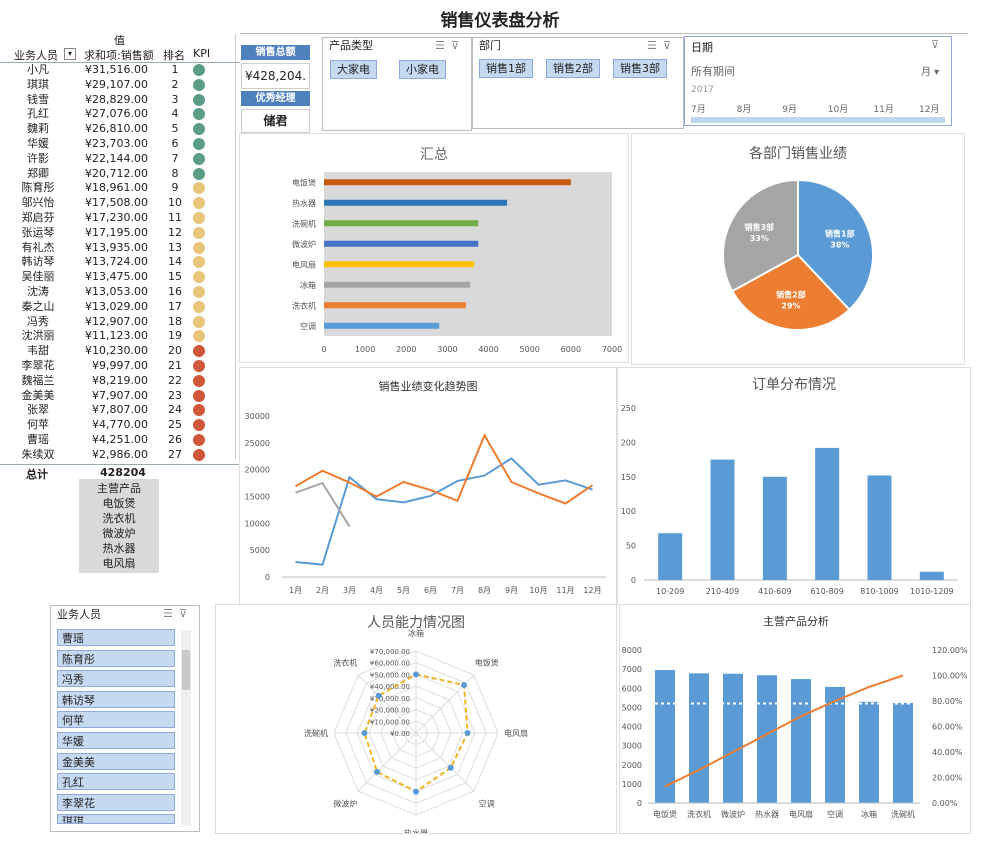  I want to click on slicer-scrollbar, so click(186, 728).